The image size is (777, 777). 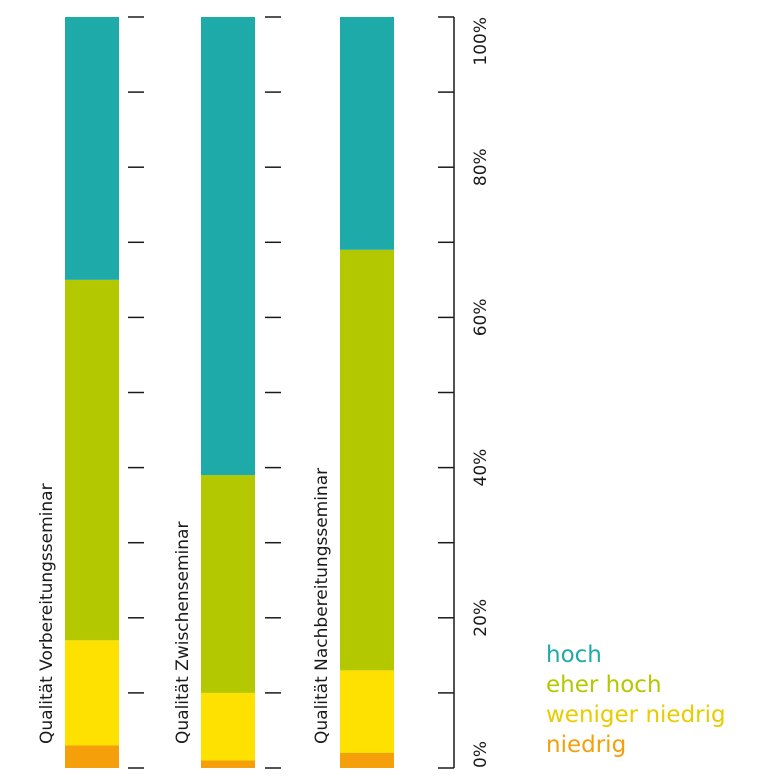 I want to click on y-tick-label-60: 60%, so click(x=481, y=318).